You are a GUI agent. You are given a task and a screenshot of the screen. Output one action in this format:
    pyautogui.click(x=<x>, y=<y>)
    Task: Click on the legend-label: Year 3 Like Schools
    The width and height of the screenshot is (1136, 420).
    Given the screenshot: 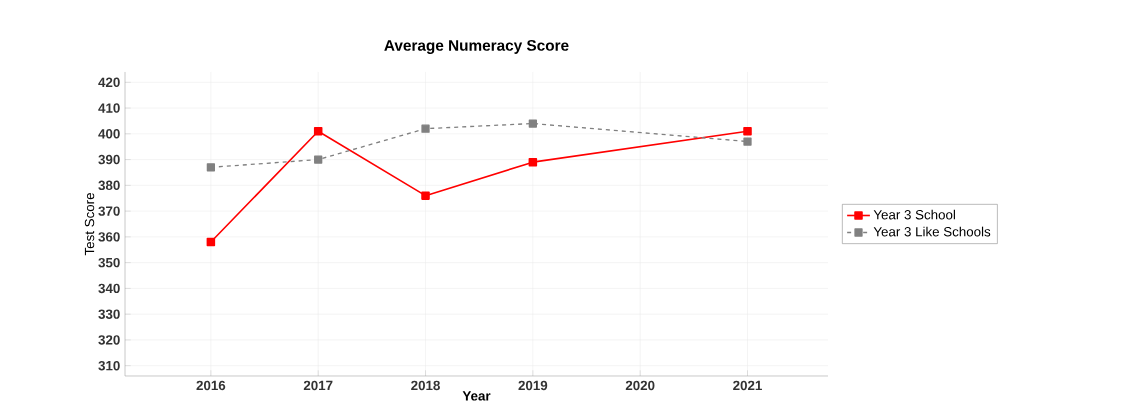 What is the action you would take?
    pyautogui.click(x=932, y=231)
    